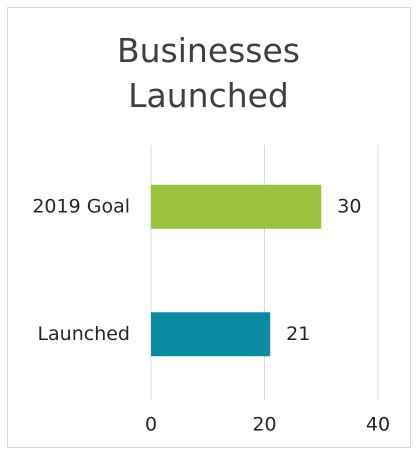  Describe the element at coordinates (81, 206) in the screenshot. I see `y-tick-label: 2019 Goal` at that location.